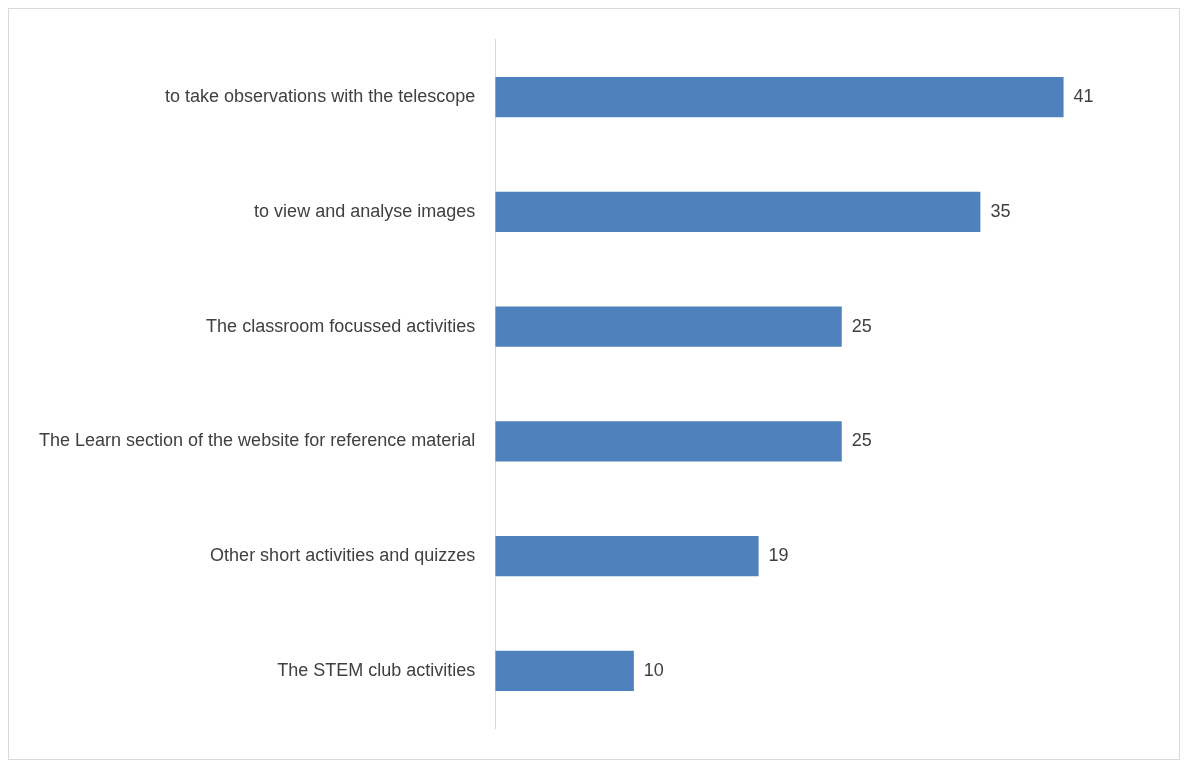 Image resolution: width=1194 pixels, height=774 pixels. I want to click on y-tick-label: Other short activities and quizzes, so click(343, 555).